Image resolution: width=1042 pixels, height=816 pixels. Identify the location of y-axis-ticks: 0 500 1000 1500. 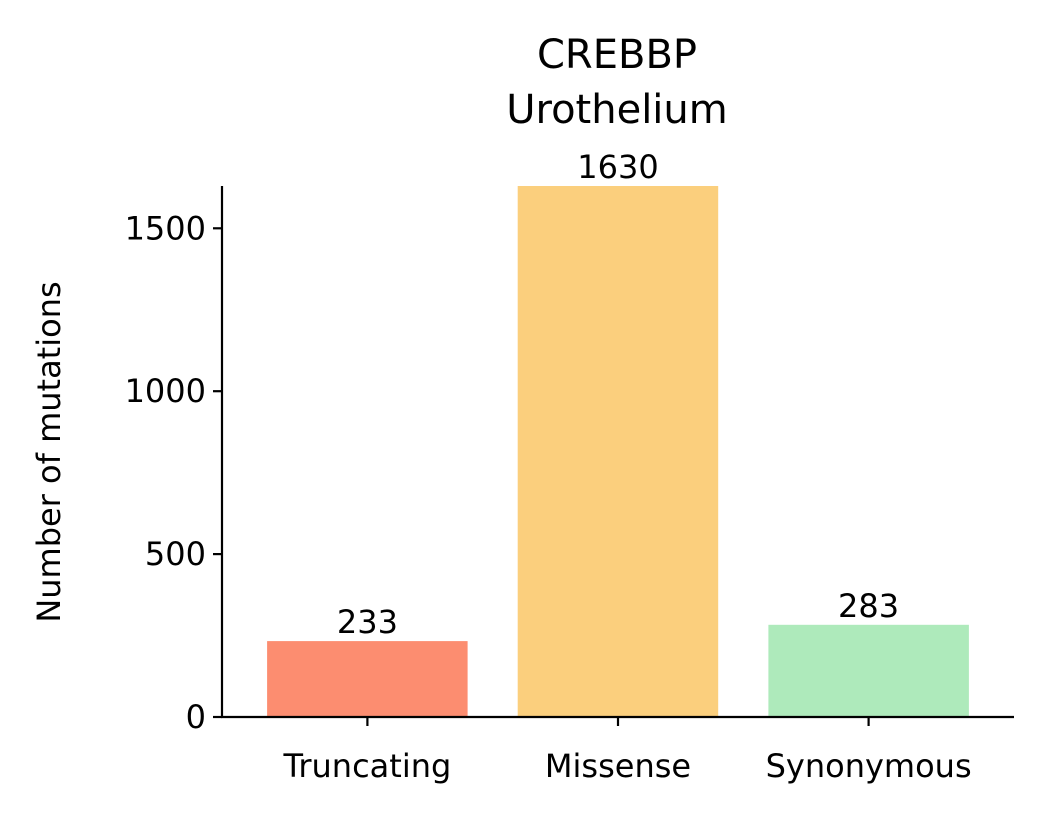
(173, 472).